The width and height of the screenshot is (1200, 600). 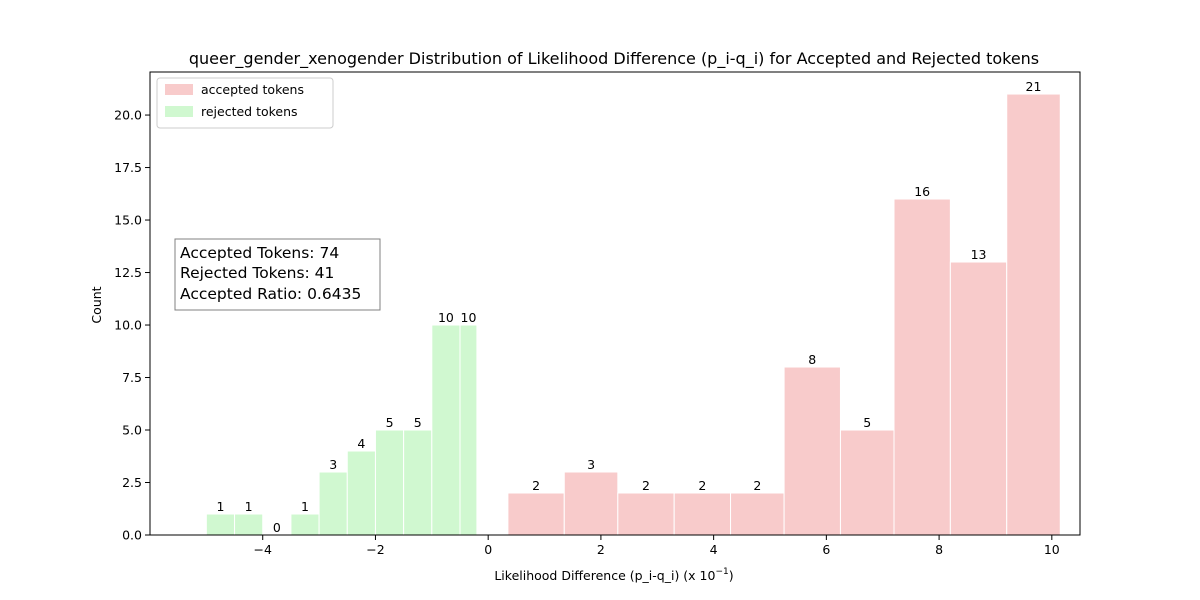 What do you see at coordinates (867, 422) in the screenshot?
I see `accepted-bar-label-6: 5` at bounding box center [867, 422].